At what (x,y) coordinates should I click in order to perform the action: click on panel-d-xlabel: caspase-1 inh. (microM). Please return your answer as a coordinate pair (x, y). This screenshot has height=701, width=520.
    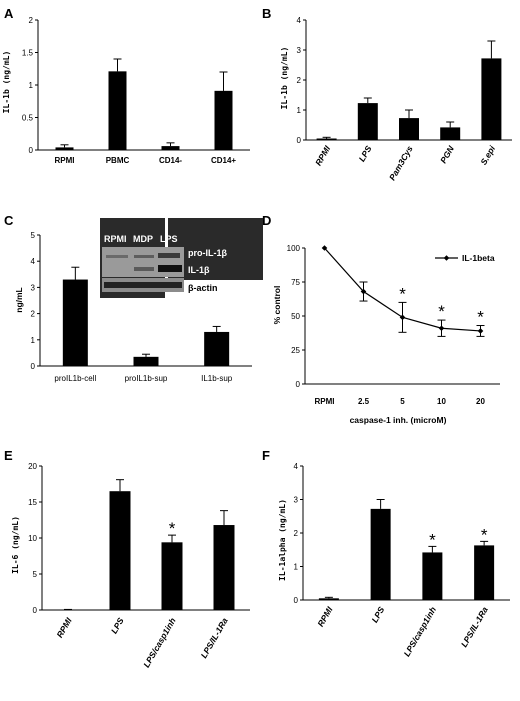
    Looking at the image, I should click on (398, 420).